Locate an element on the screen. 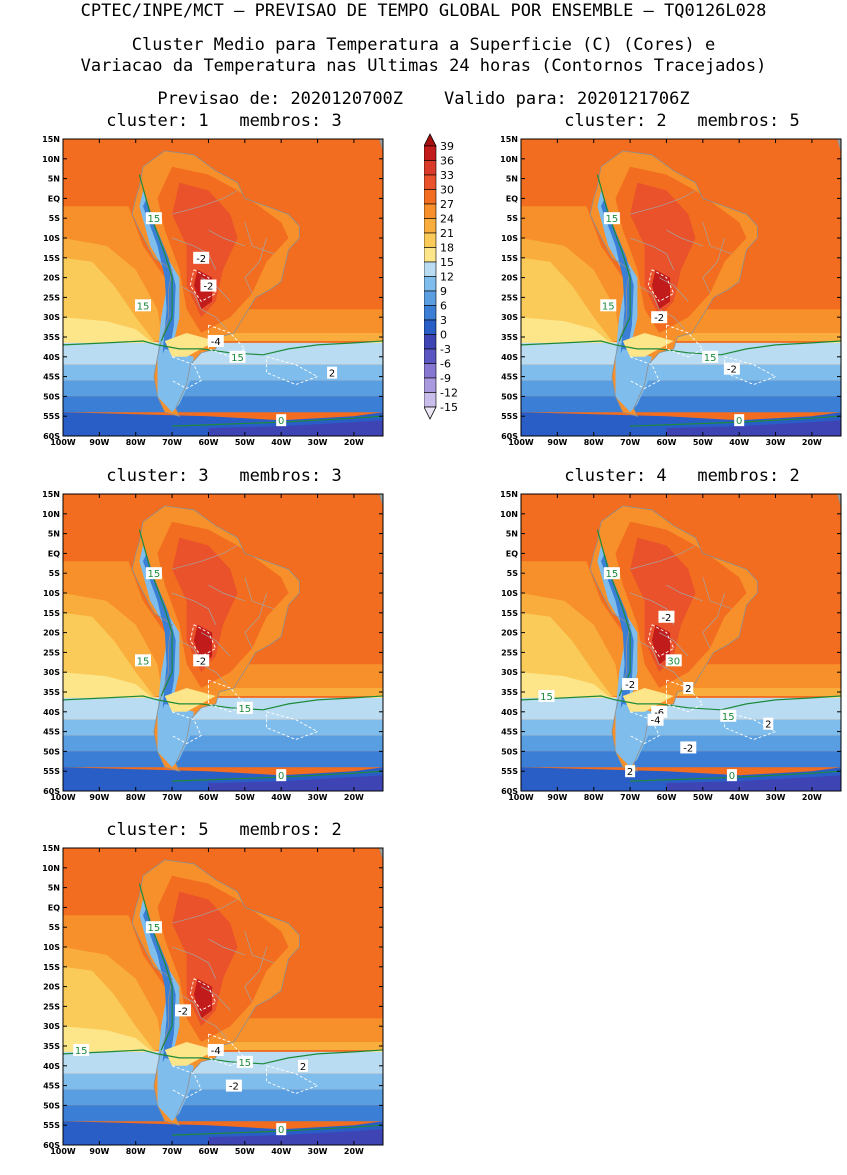  colorbar-level-label: 27 is located at coordinates (447, 204).